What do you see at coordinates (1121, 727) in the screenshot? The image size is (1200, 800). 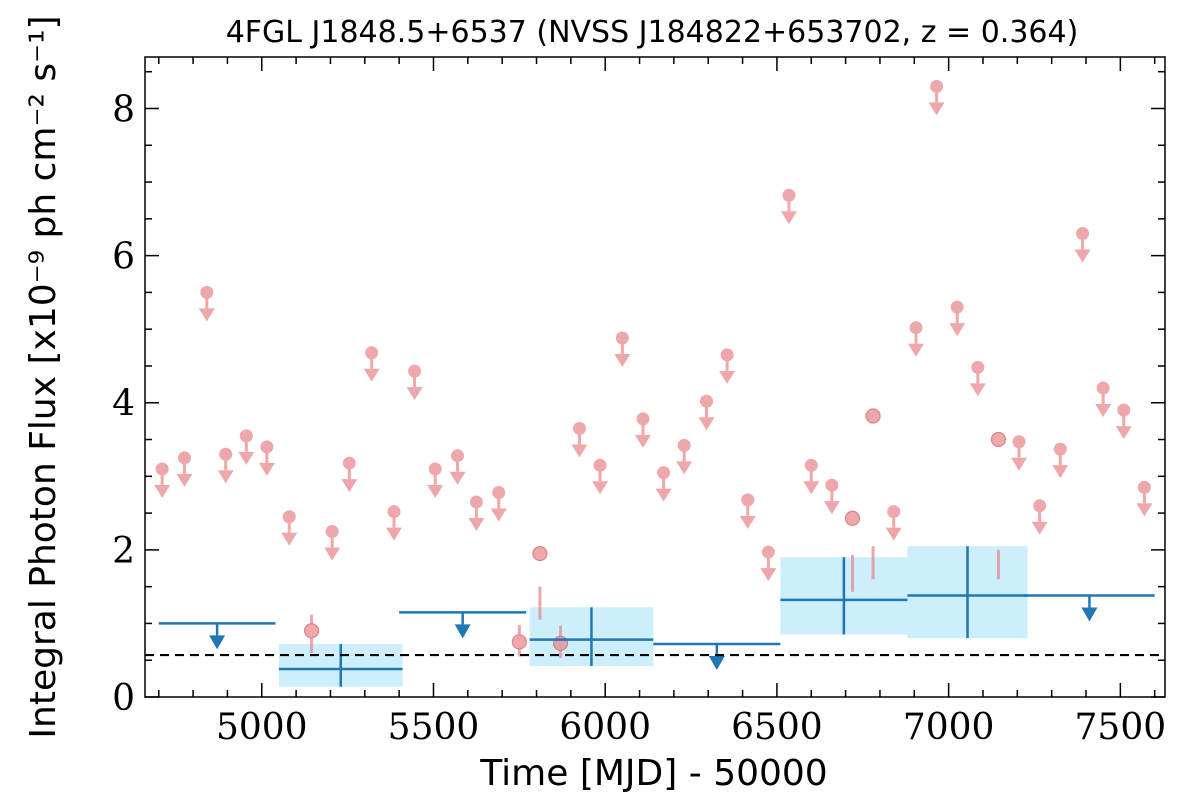 I see `x-tick-label: 7500` at bounding box center [1121, 727].